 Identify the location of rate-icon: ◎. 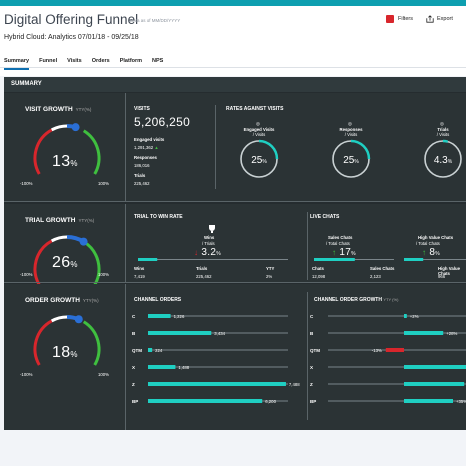
(442, 123).